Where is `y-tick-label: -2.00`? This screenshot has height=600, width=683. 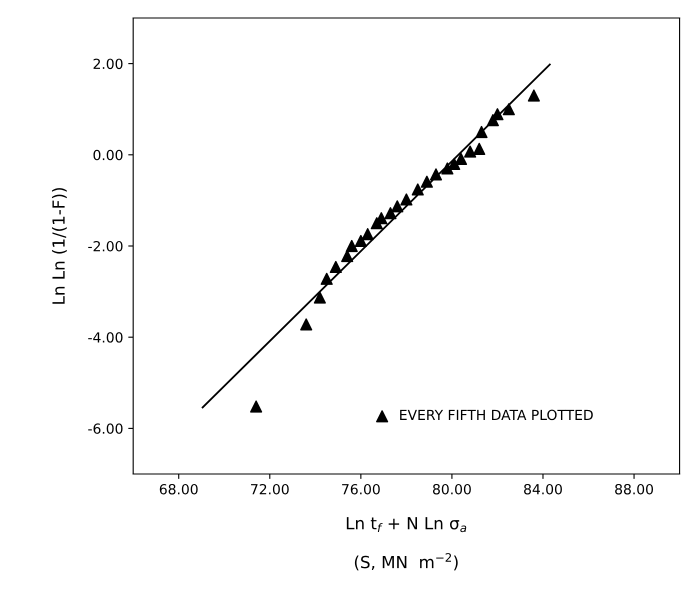
y-tick-label: -2.00 is located at coordinates (105, 246).